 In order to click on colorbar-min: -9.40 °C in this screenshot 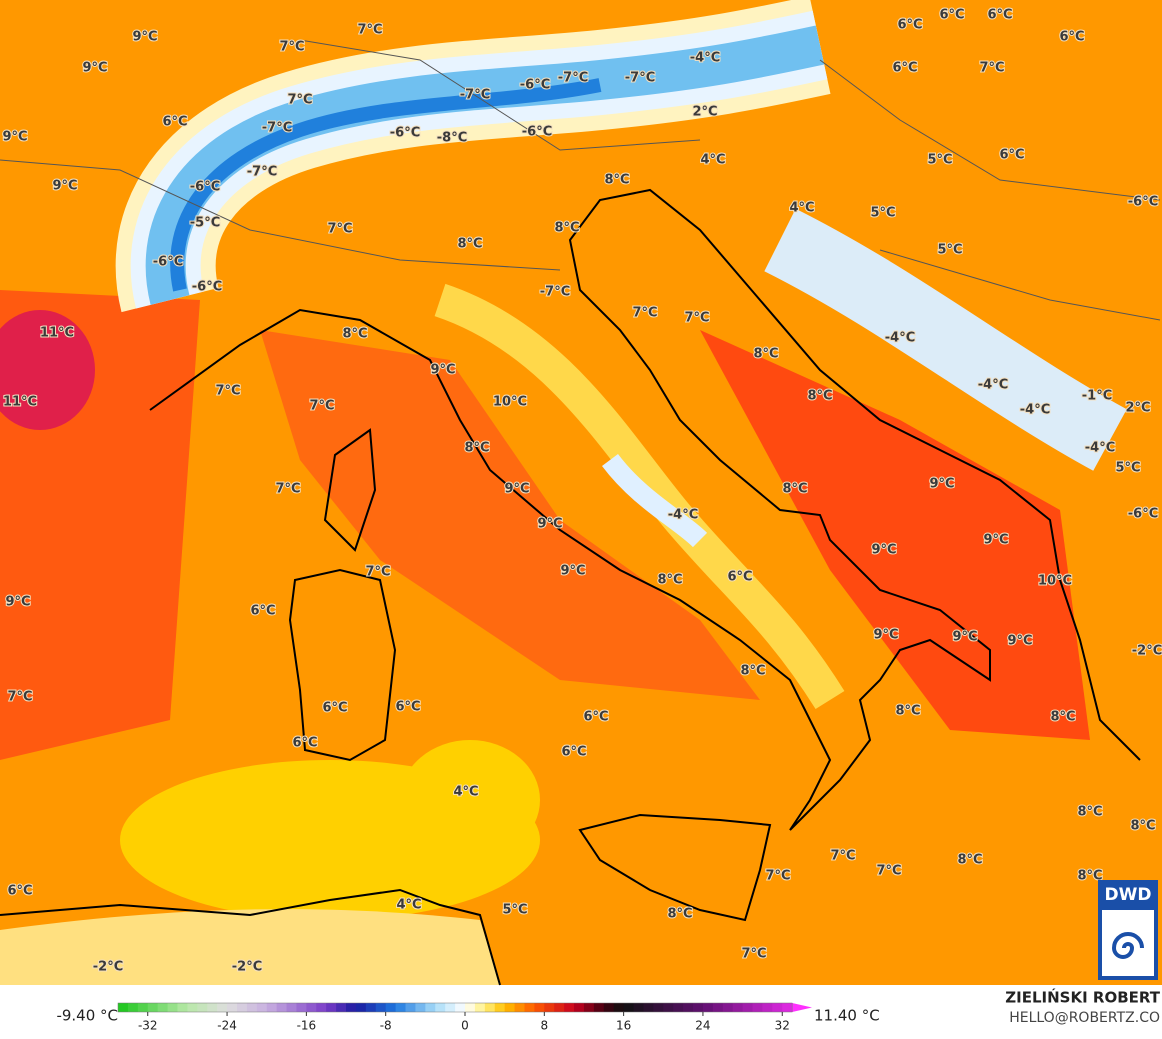, I will do `click(87, 1016)`.